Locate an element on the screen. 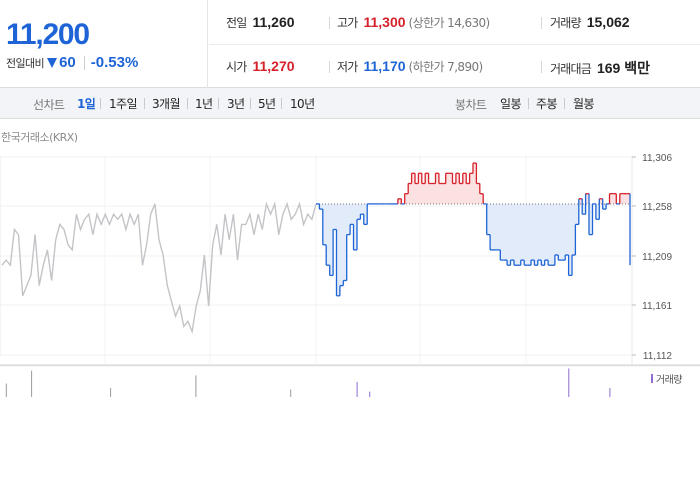 Image resolution: width=700 pixels, height=490 pixels. y-tick-label: 11,306 is located at coordinates (657, 158).